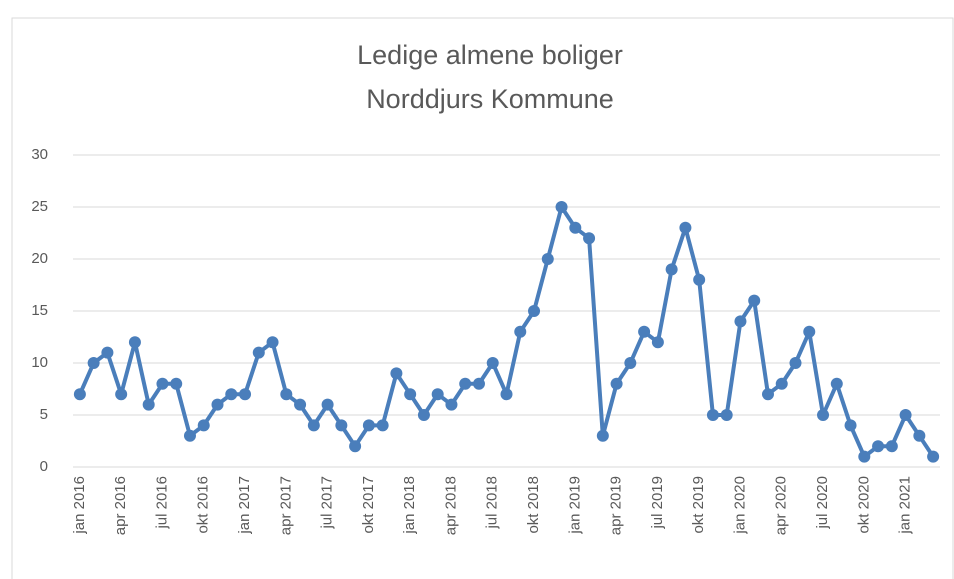  What do you see at coordinates (492, 503) in the screenshot?
I see `x-tick-label: jul 2018` at bounding box center [492, 503].